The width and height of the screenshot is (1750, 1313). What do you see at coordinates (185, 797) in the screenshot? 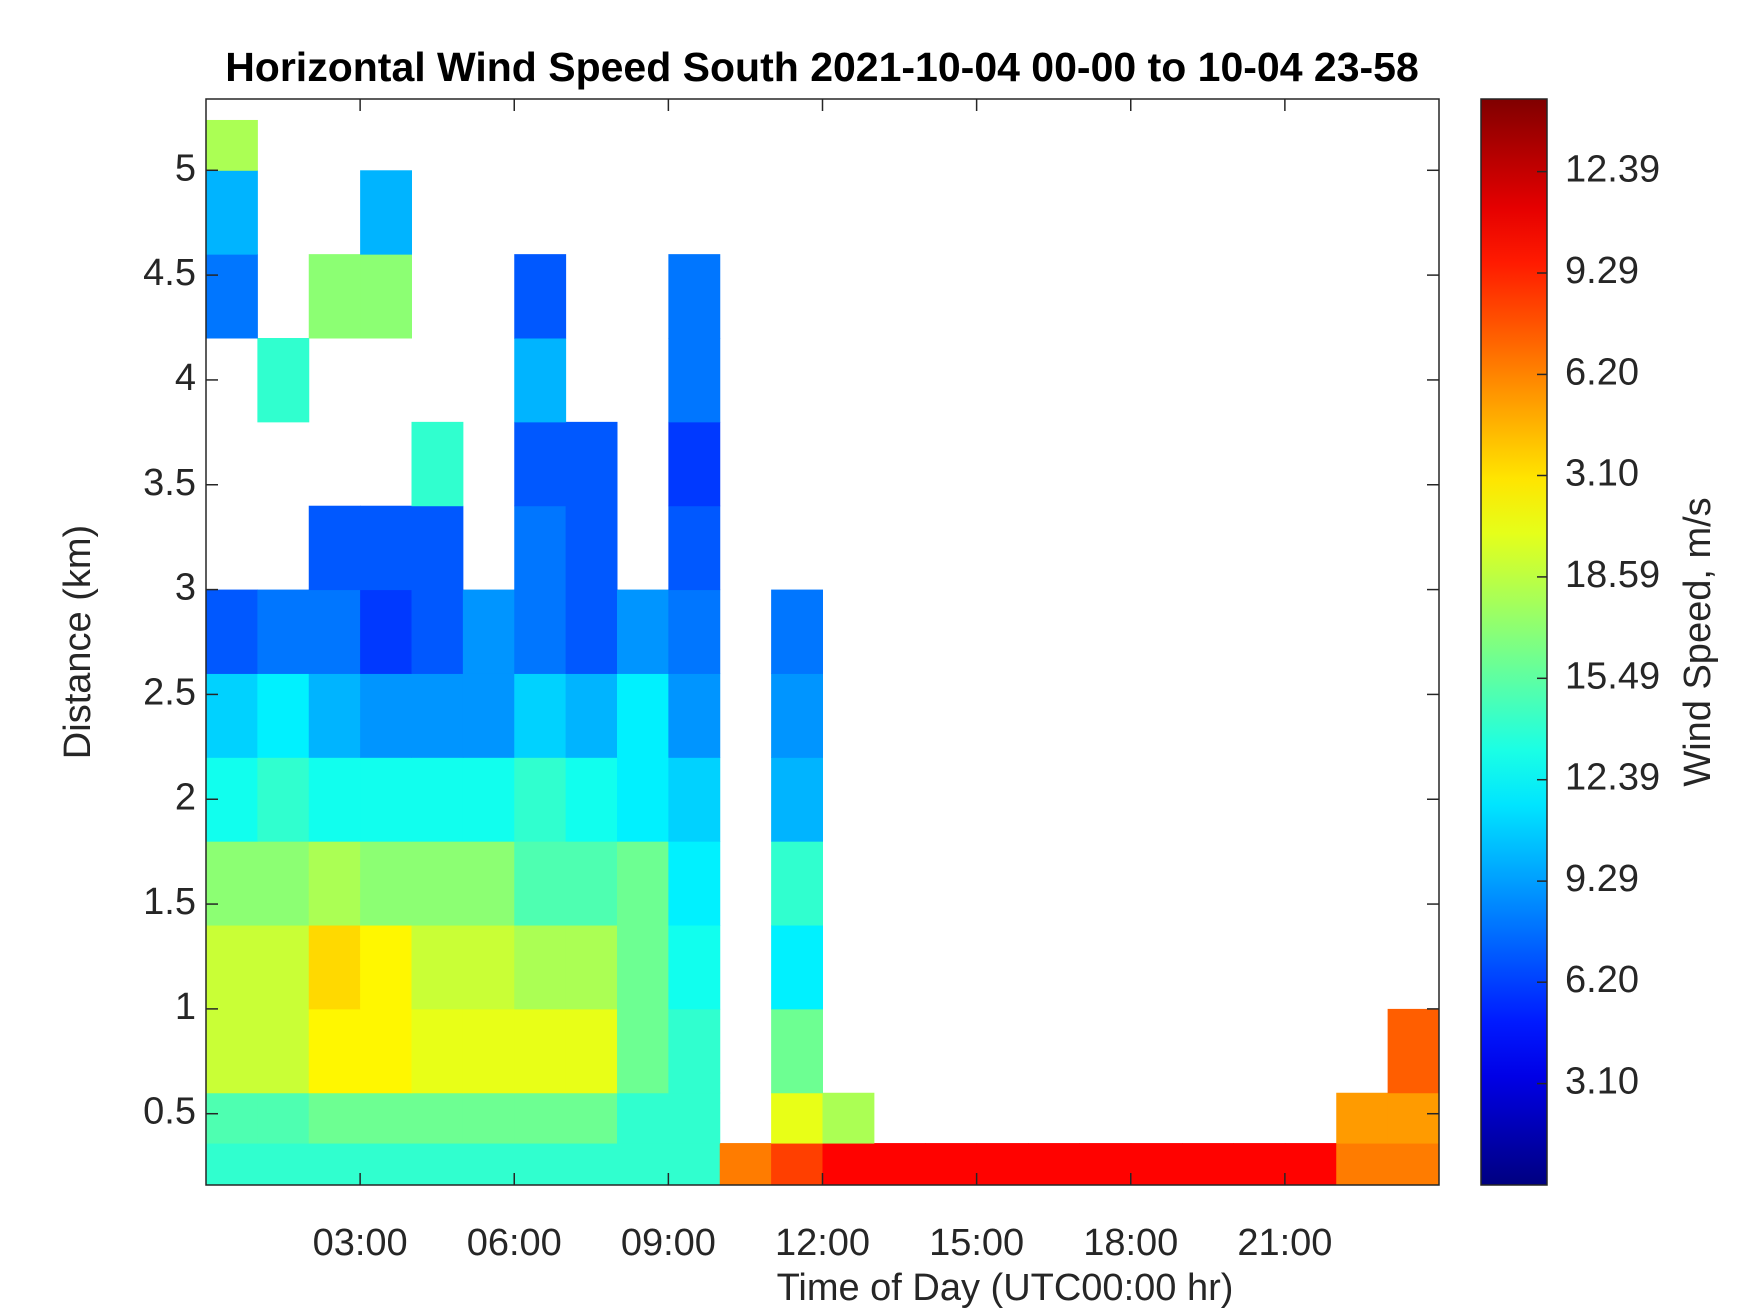
I see `y-tick-label: 2` at bounding box center [185, 797].